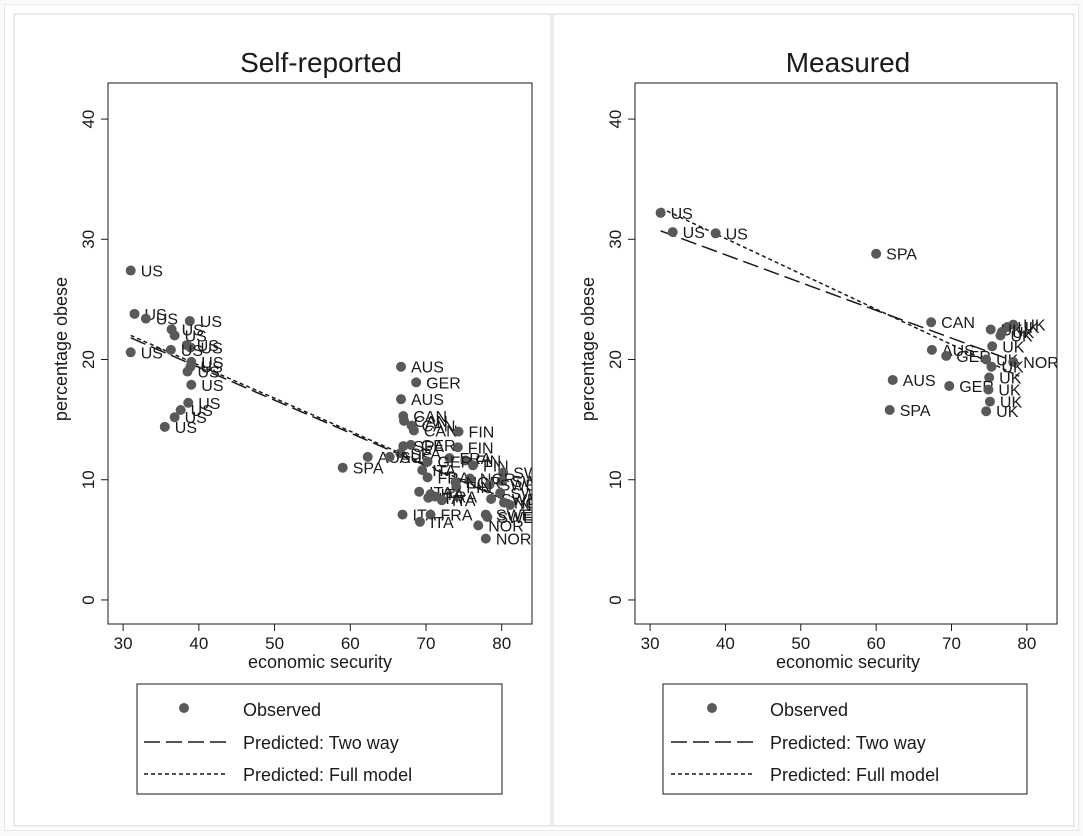 Image resolution: width=1083 pixels, height=836 pixels. I want to click on panel-right-y-tick-label: 10, so click(615, 479).